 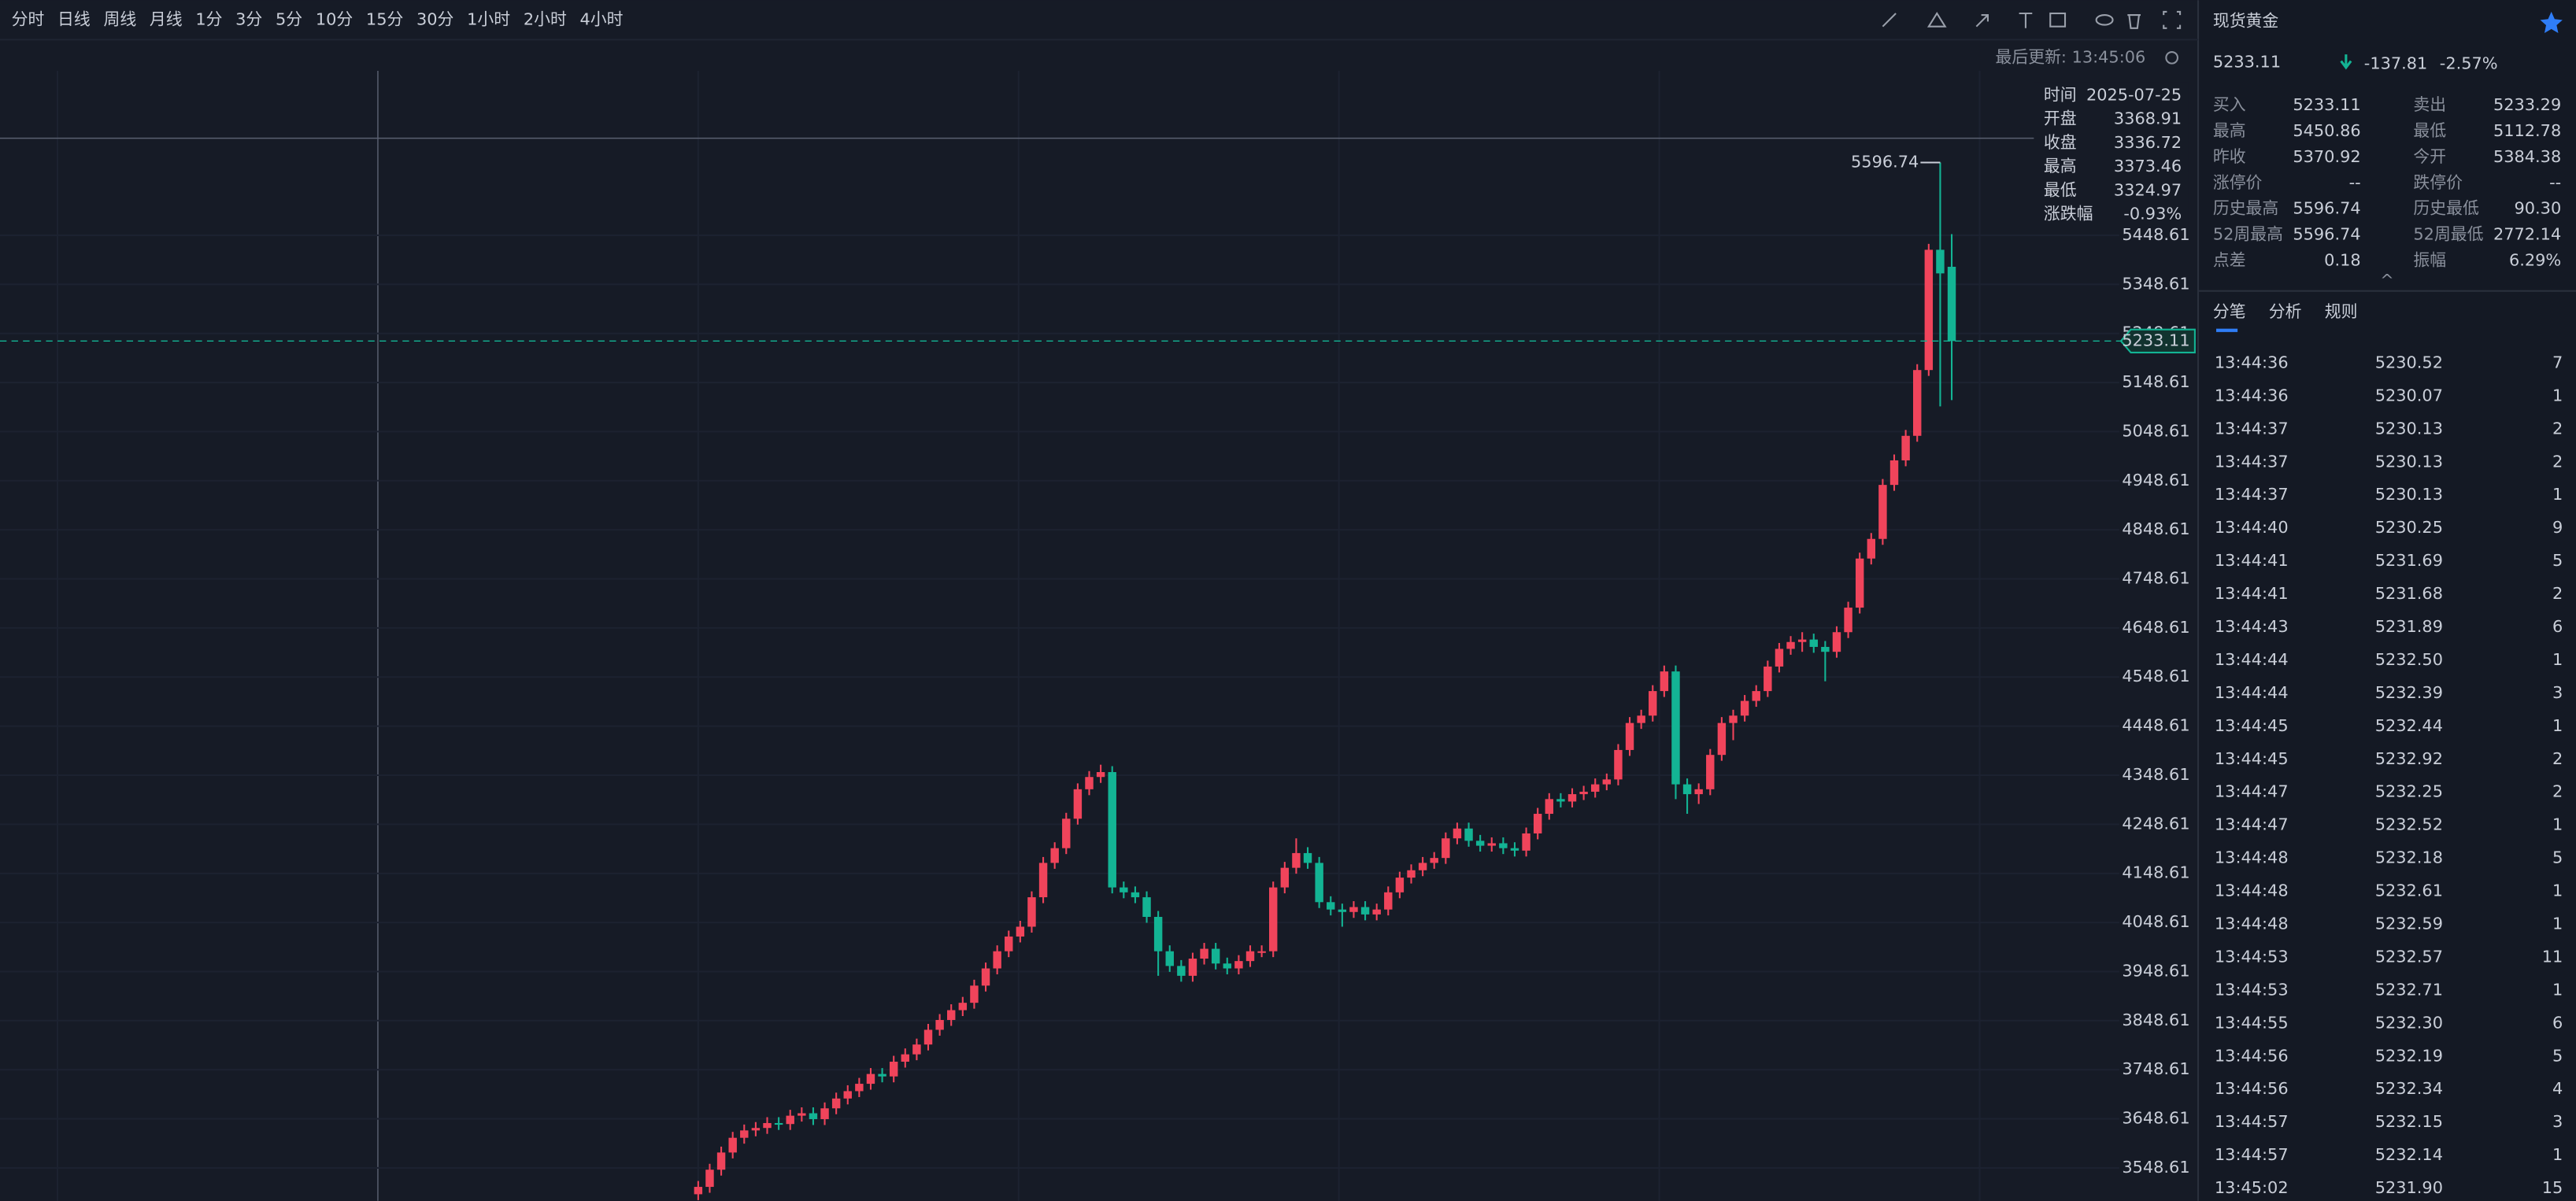 I want to click on timeframe-button: 15分, so click(x=385, y=18).